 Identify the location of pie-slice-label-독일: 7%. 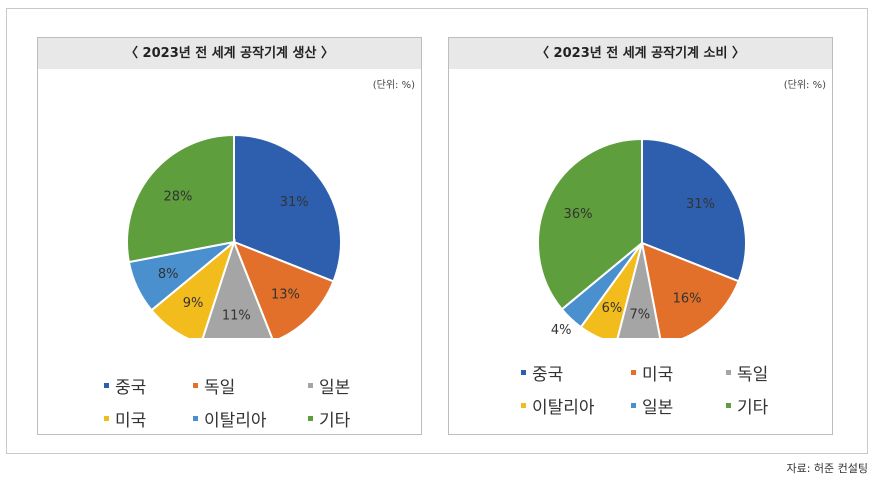
(639, 315).